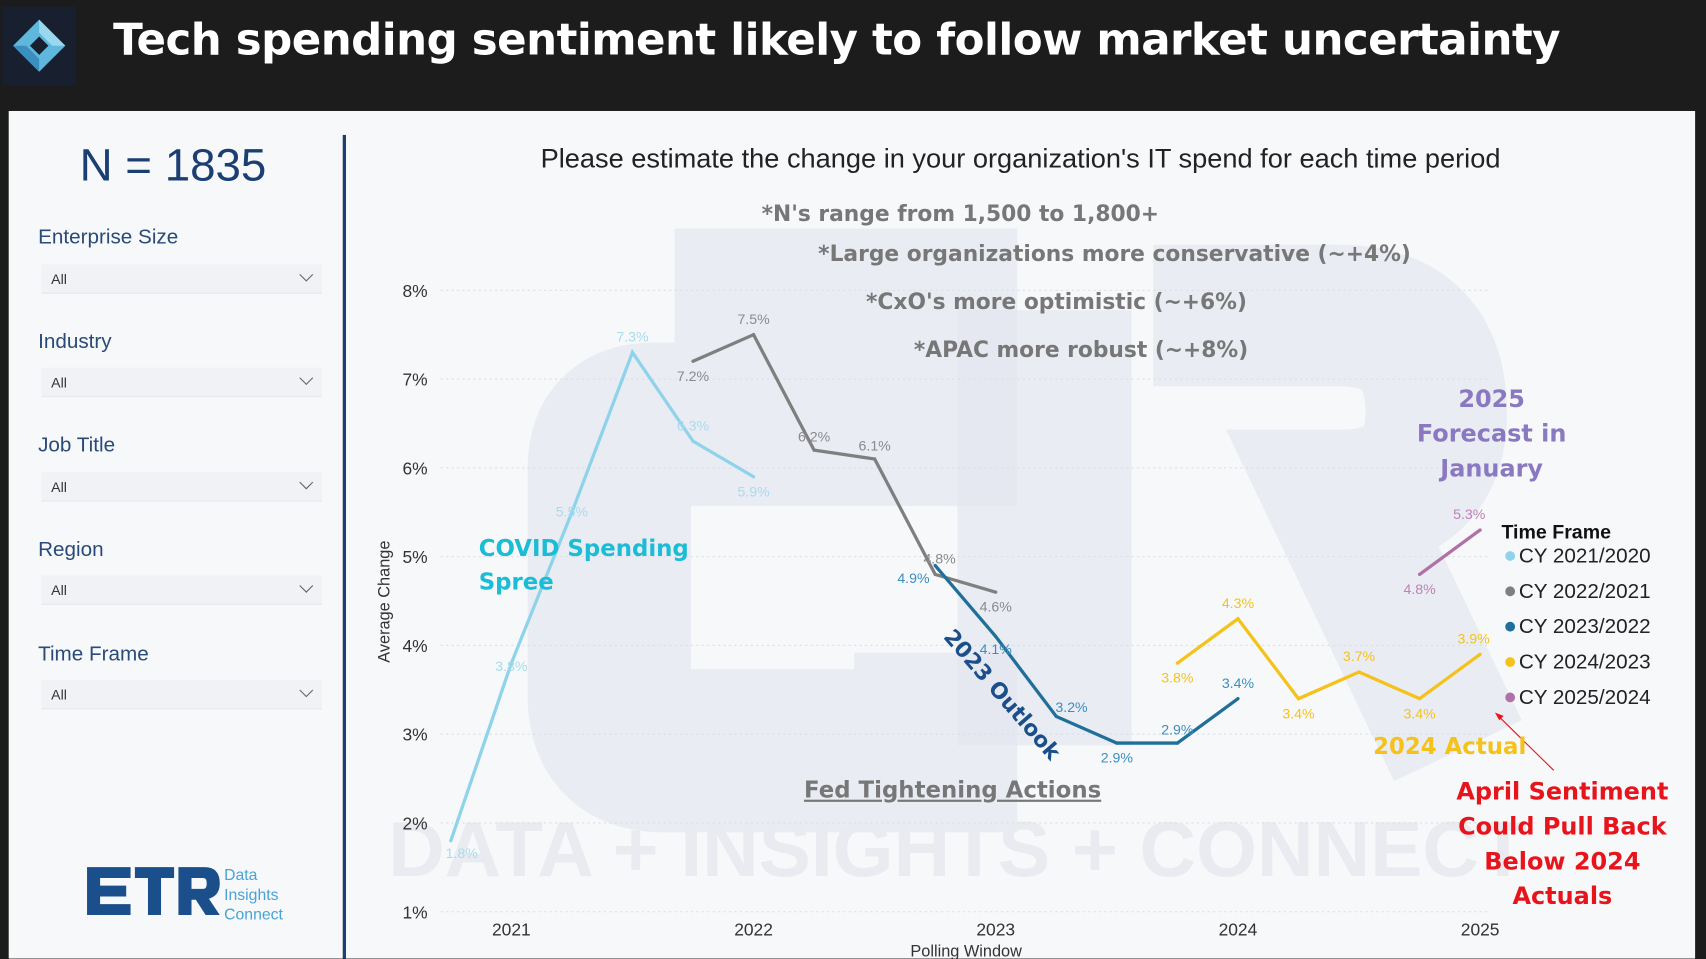  Describe the element at coordinates (414, 912) in the screenshot. I see `y-tick-label: 1%` at that location.